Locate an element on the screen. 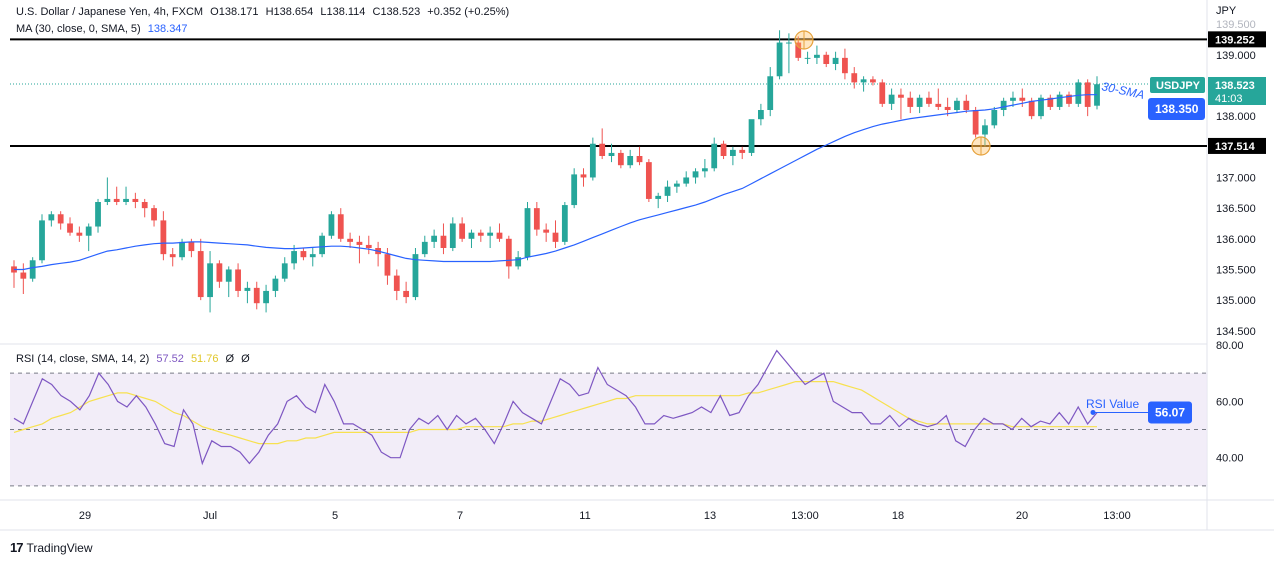  ma-value-tag-text: 138.350 is located at coordinates (1177, 109).